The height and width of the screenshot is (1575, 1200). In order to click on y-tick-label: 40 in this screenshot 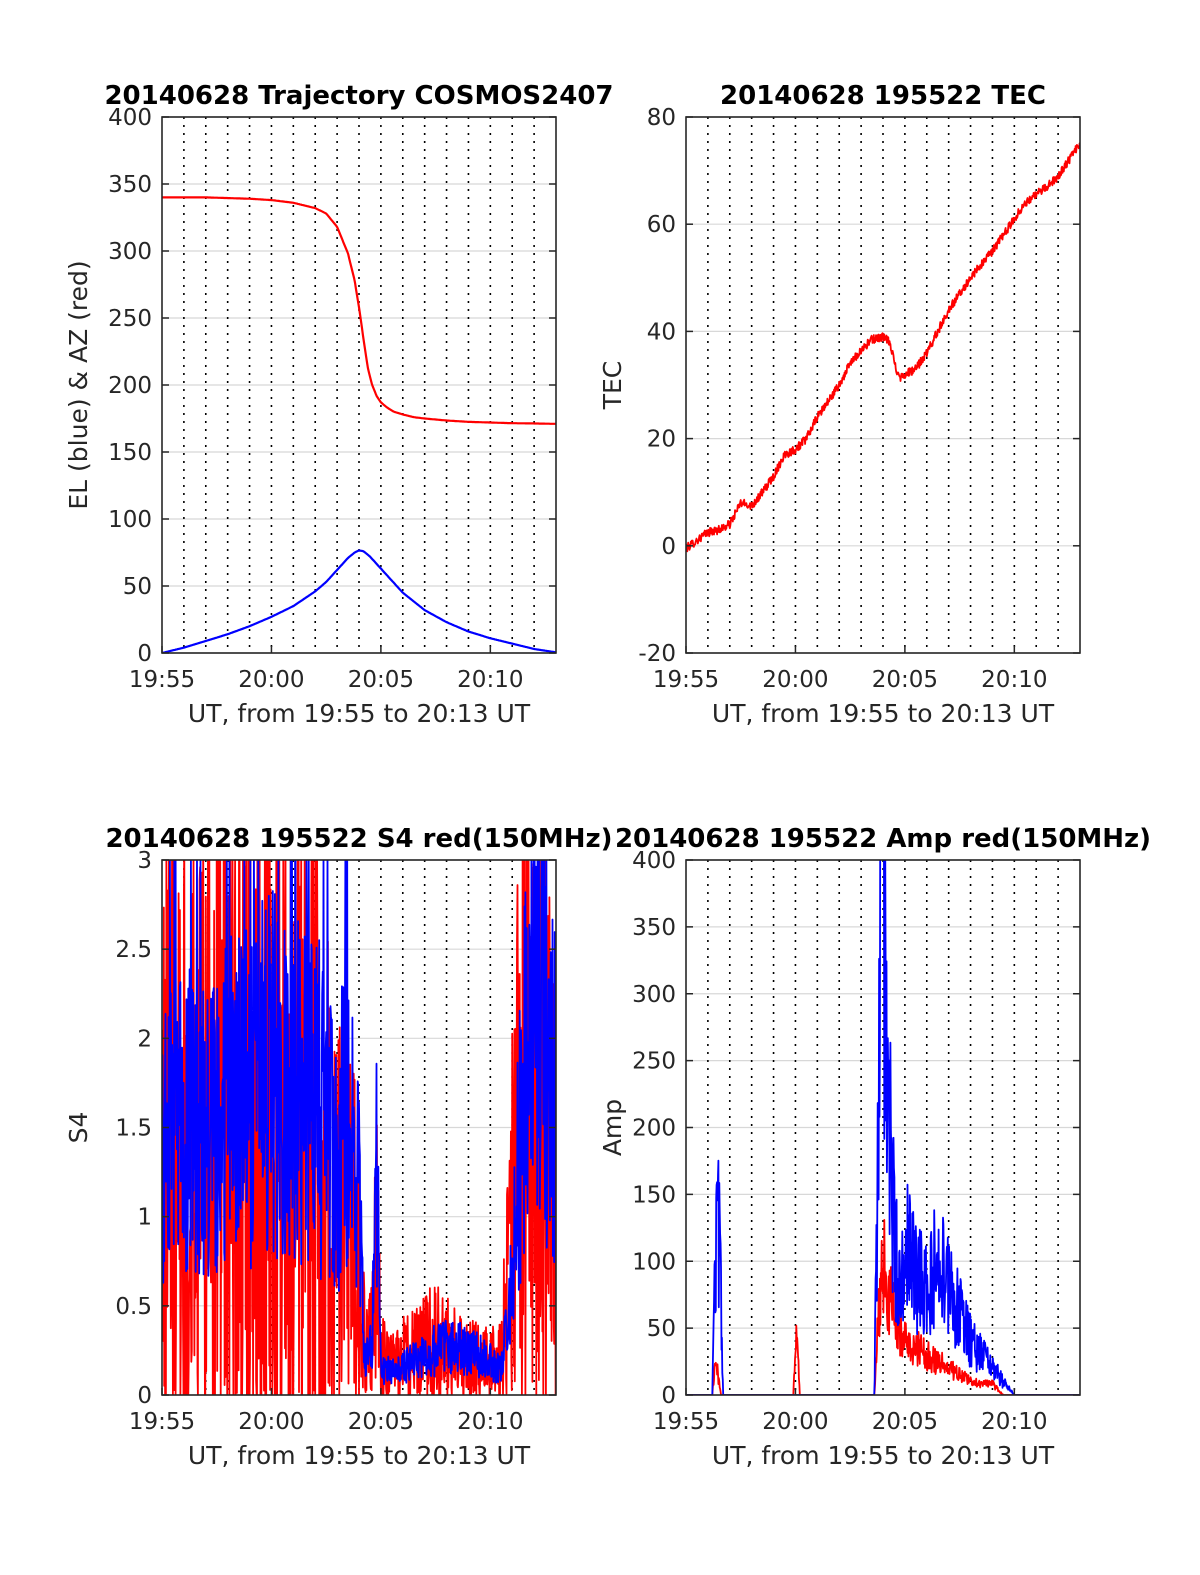, I will do `click(661, 332)`.